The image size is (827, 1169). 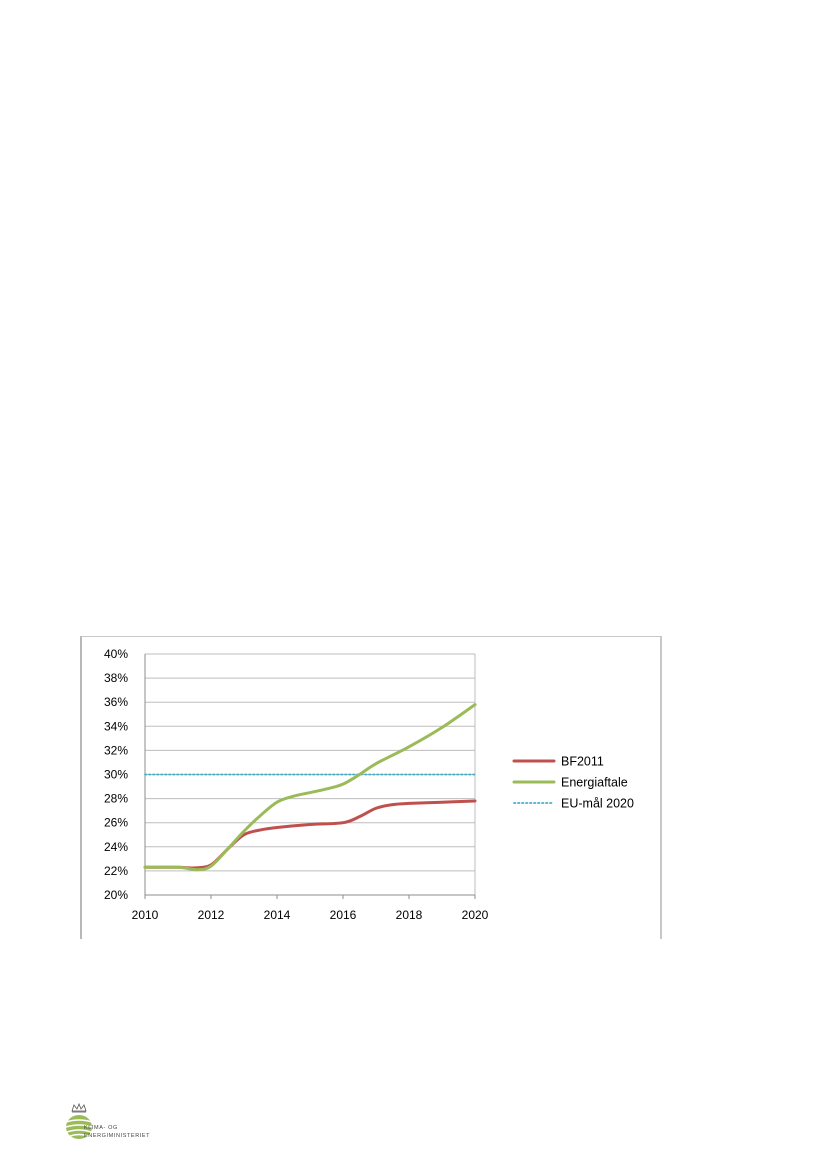 I want to click on y-tick-label: 32%, so click(x=116, y=750).